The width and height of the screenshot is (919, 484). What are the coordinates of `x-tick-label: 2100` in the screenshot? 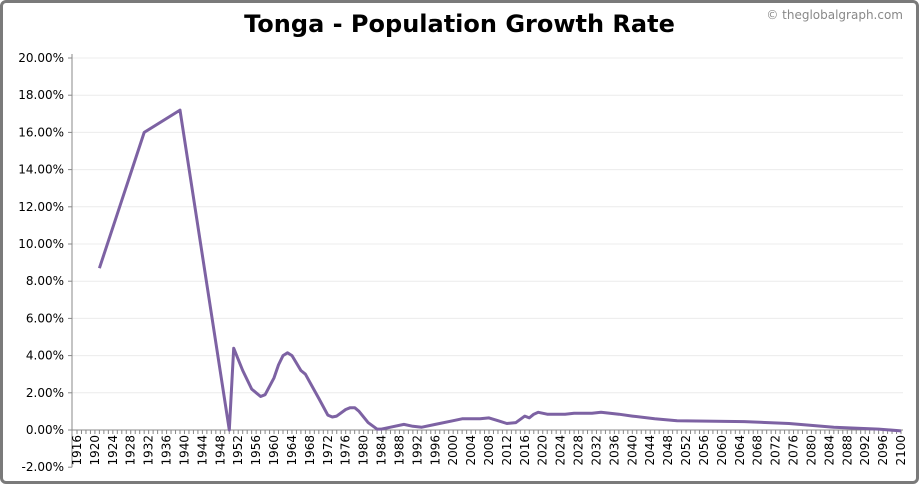 It's located at (901, 450).